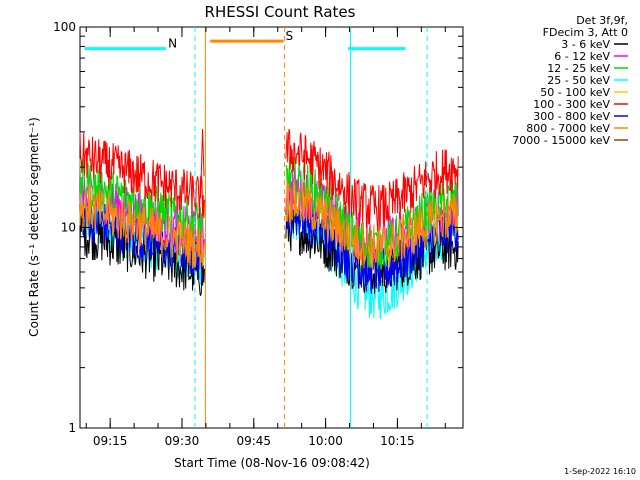  Describe the element at coordinates (34, 227) in the screenshot. I see `y-axis-label: Count Rate (s⁻¹ detector segment⁻¹)` at that location.